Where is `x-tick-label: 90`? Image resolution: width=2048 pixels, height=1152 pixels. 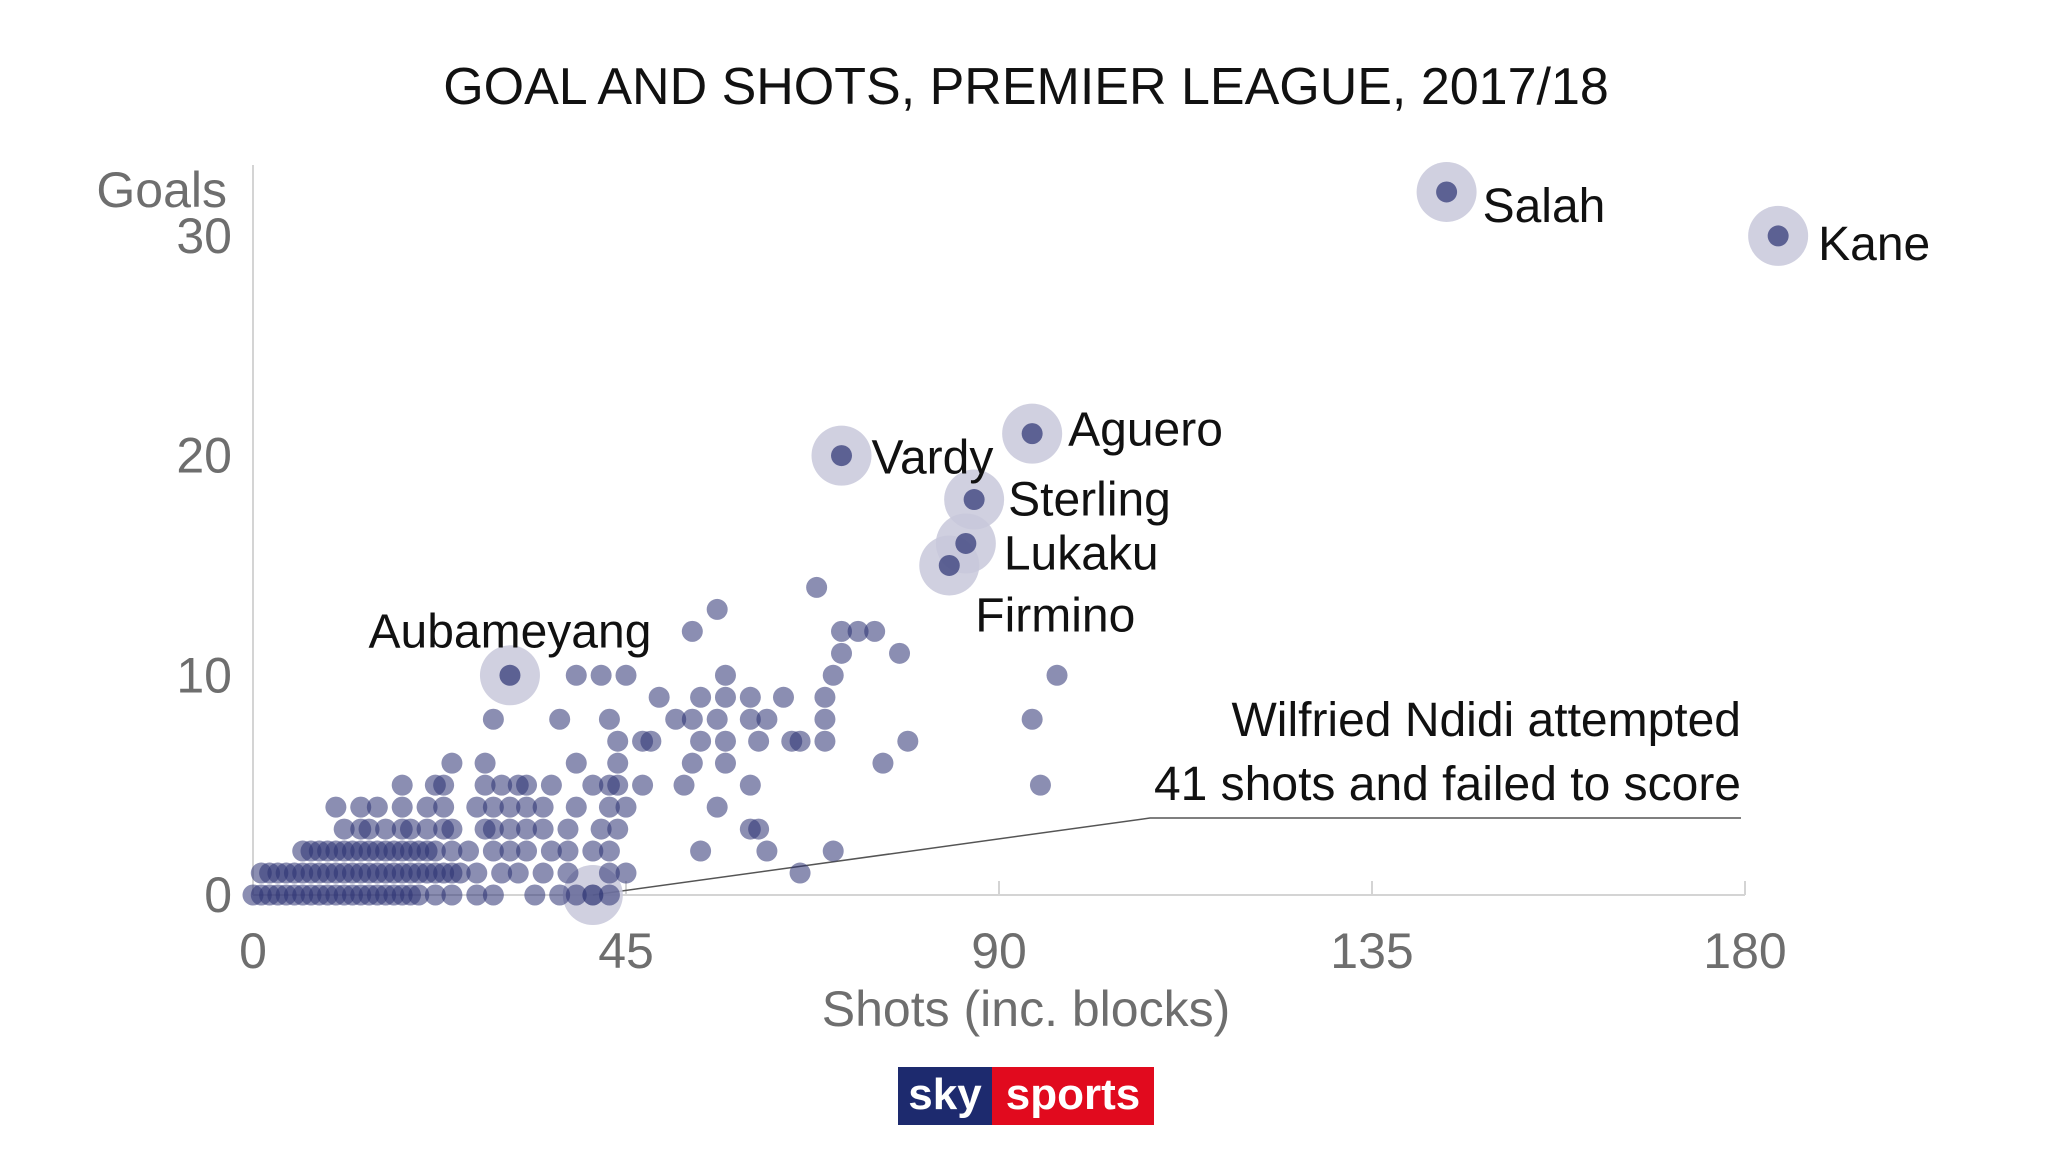 x-tick-label: 90 is located at coordinates (999, 951).